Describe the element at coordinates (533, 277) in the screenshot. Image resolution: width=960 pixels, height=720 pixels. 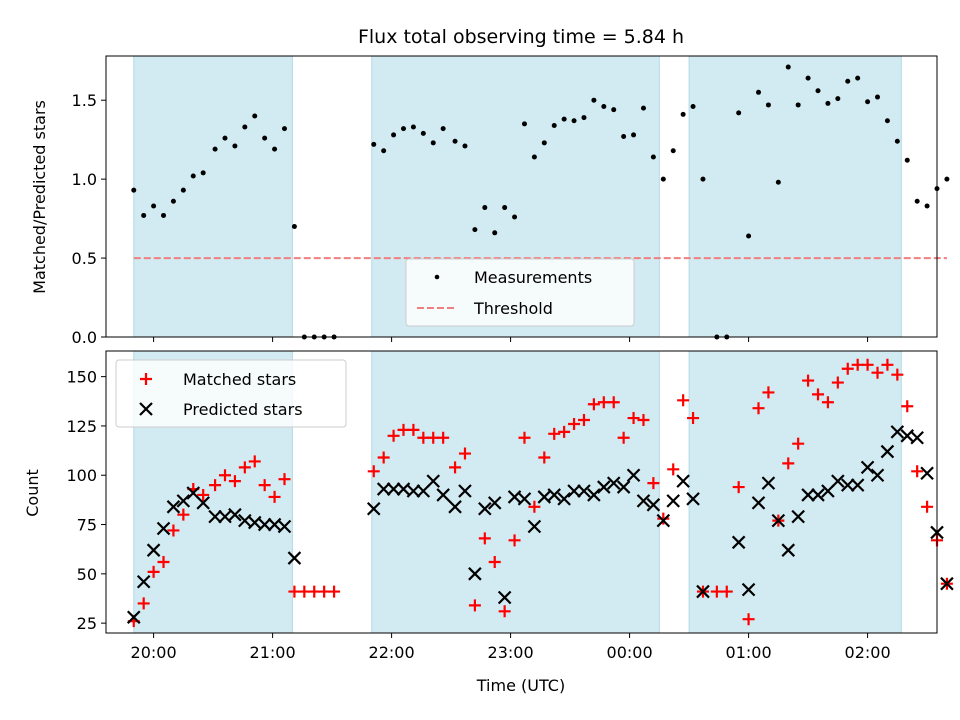
I see `legend-measurements-label: Measurements` at that location.